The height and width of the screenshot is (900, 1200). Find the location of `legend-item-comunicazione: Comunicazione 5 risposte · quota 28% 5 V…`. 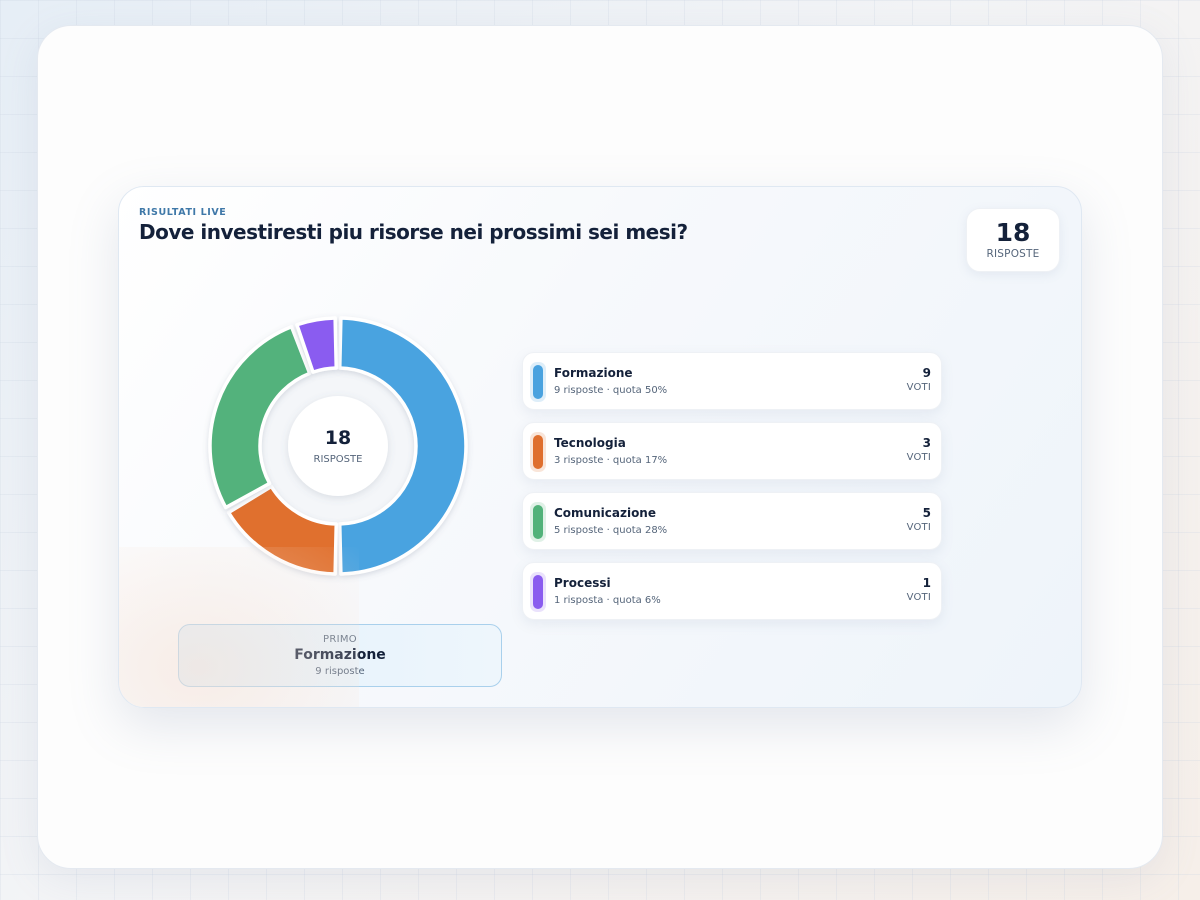

legend-item-comunicazione: Comunicazione 5 risposte · quota 28% 5 V… is located at coordinates (732, 521).